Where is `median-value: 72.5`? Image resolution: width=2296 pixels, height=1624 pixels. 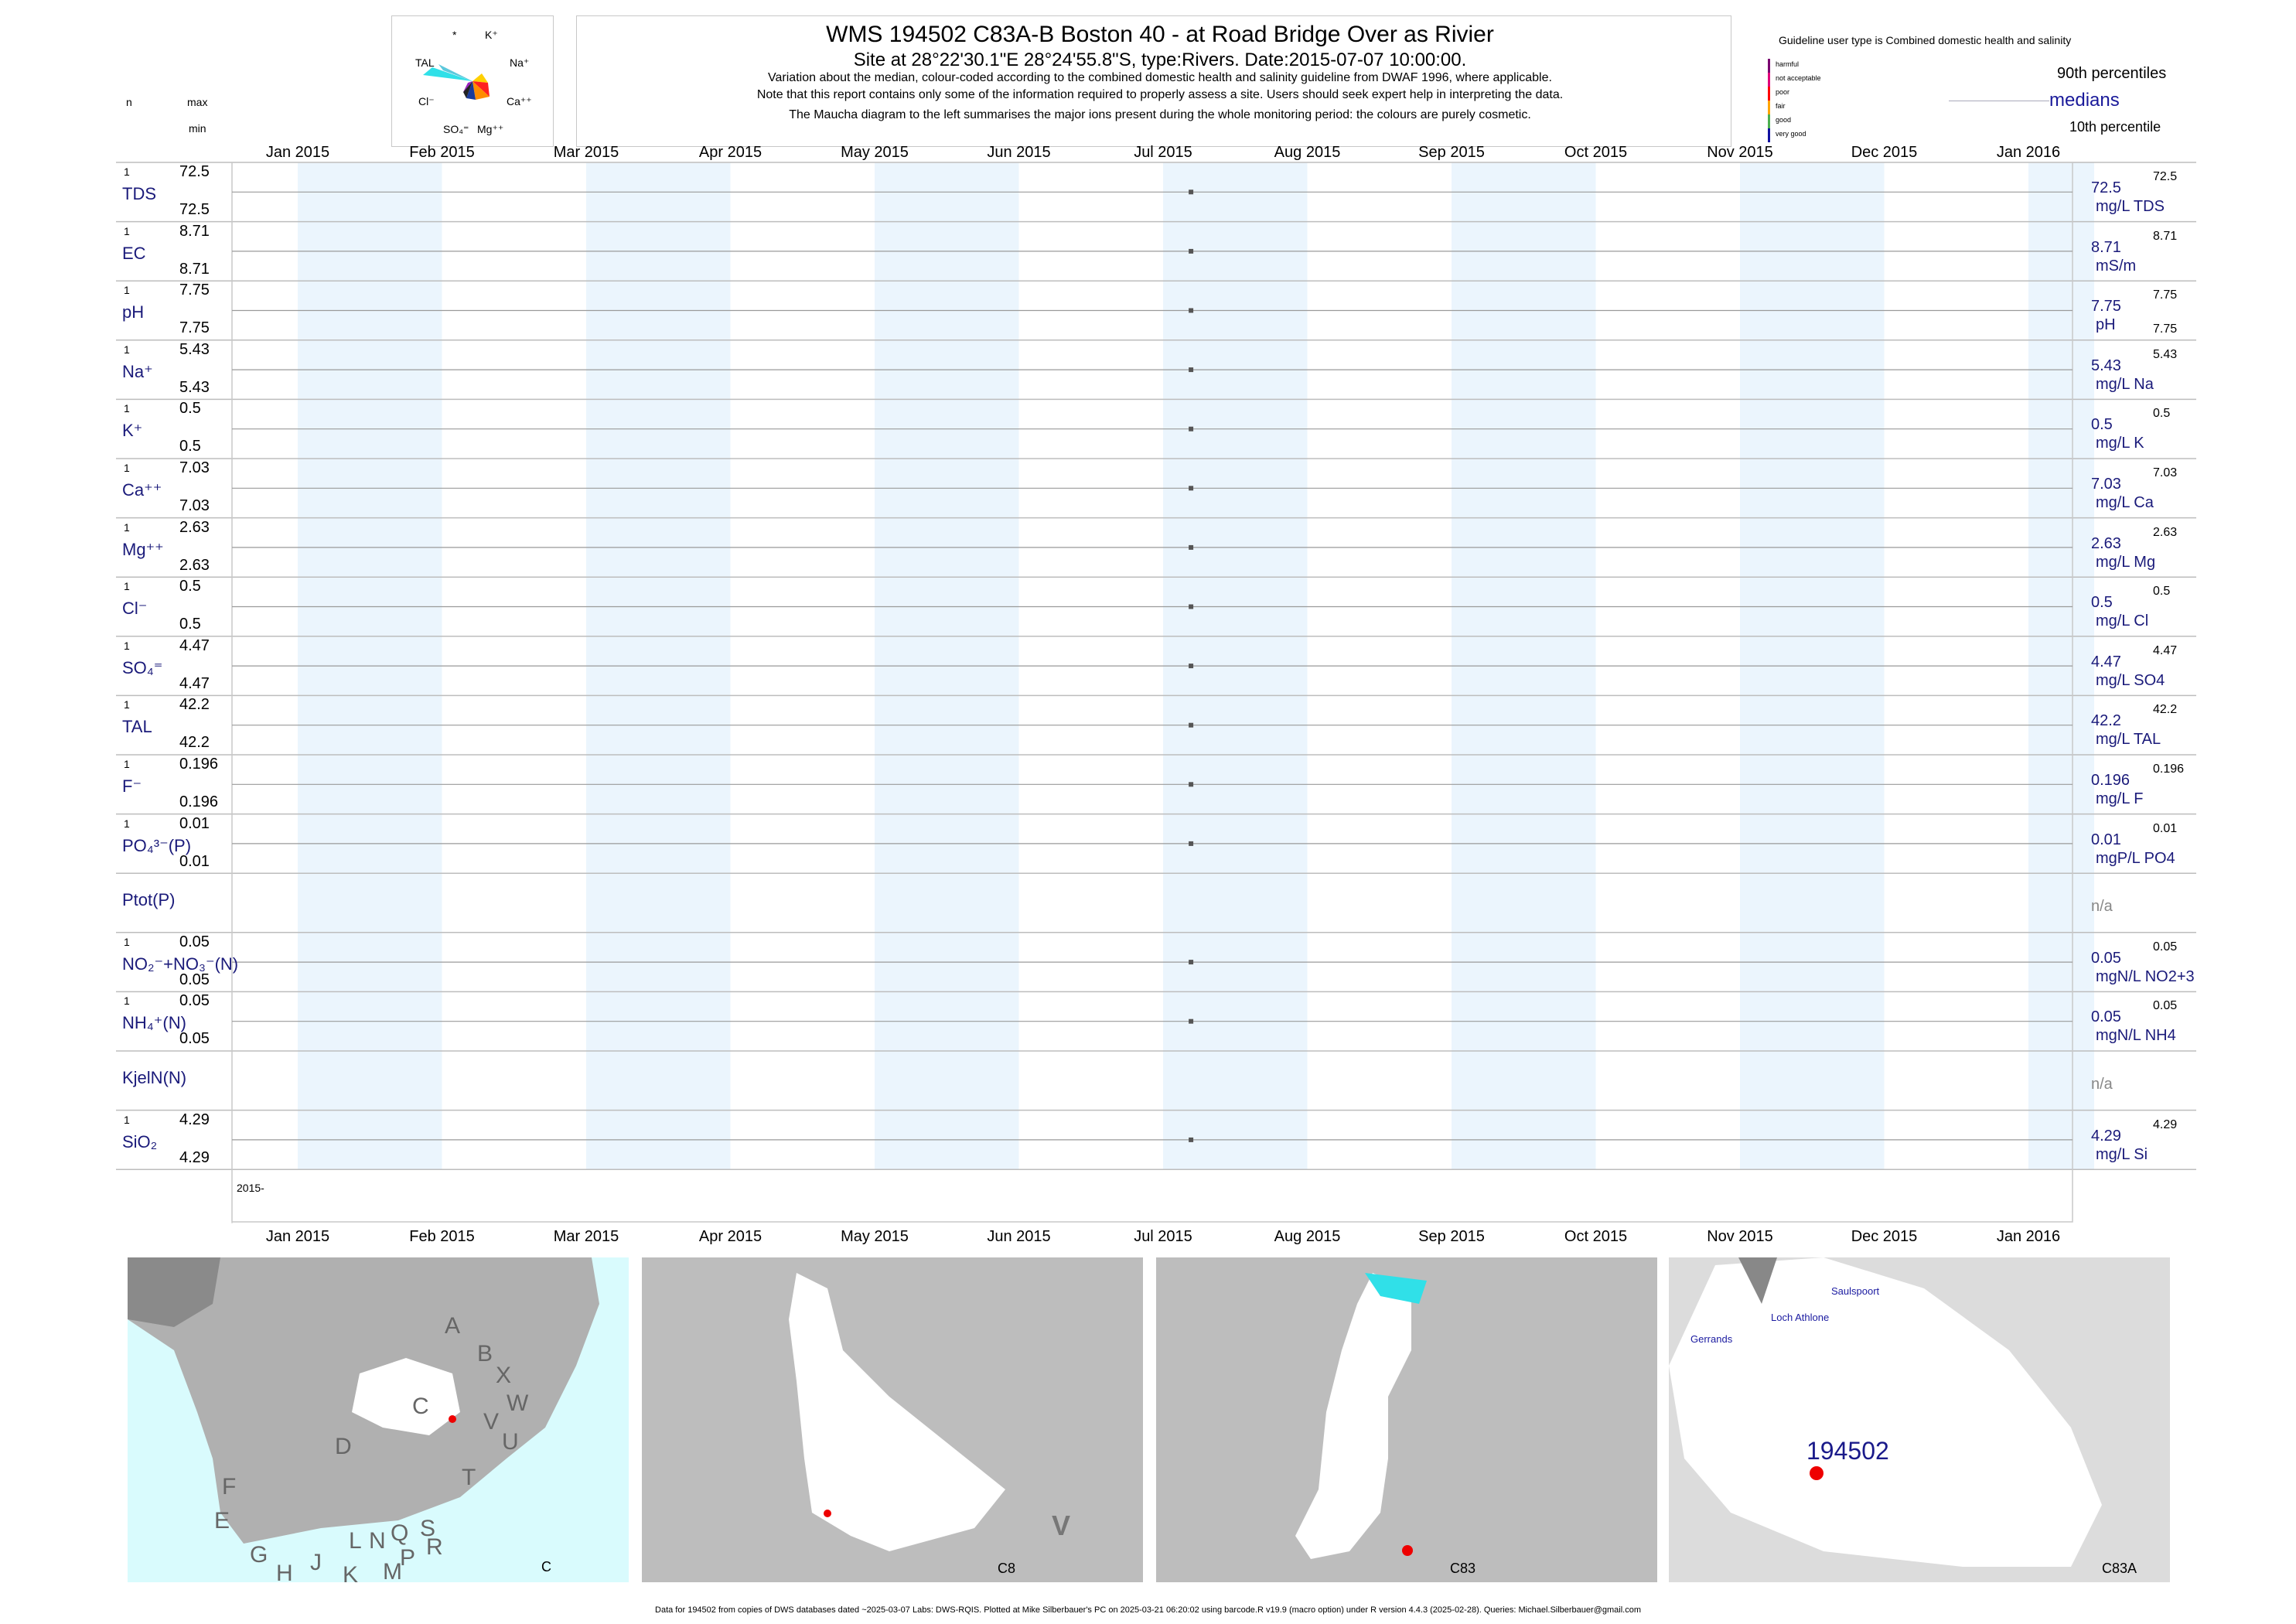
median-value: 72.5 is located at coordinates (2106, 187).